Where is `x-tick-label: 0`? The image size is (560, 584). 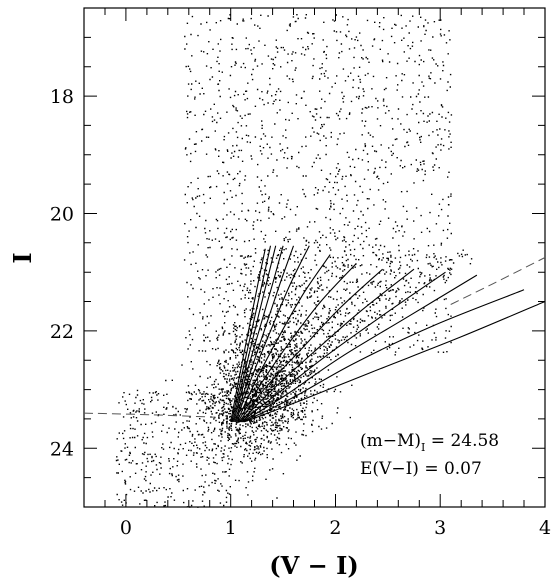
x-tick-label: 0 is located at coordinates (126, 528).